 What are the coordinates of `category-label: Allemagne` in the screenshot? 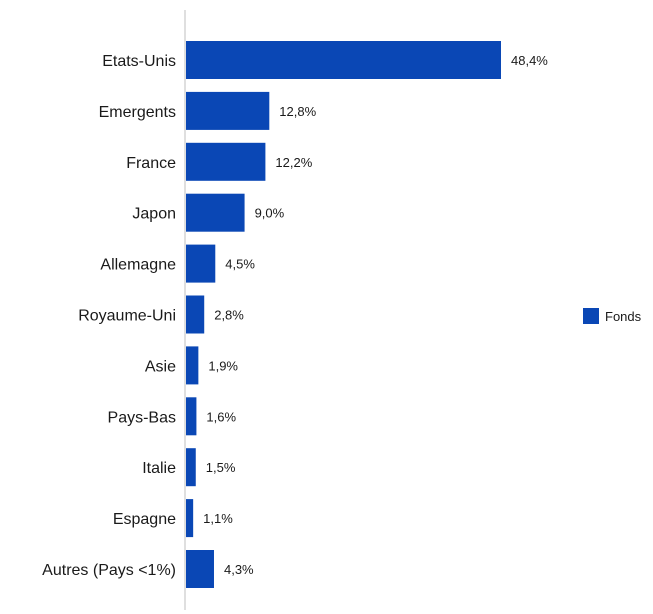 It's located at (138, 265).